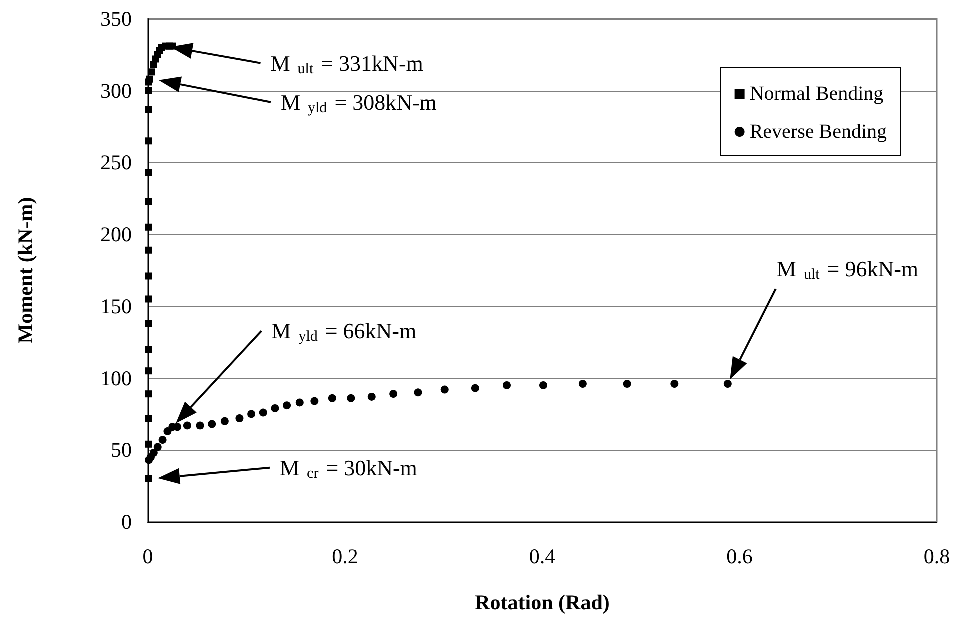 The height and width of the screenshot is (644, 969). What do you see at coordinates (116, 378) in the screenshot?
I see `y-tick-label: 100` at bounding box center [116, 378].